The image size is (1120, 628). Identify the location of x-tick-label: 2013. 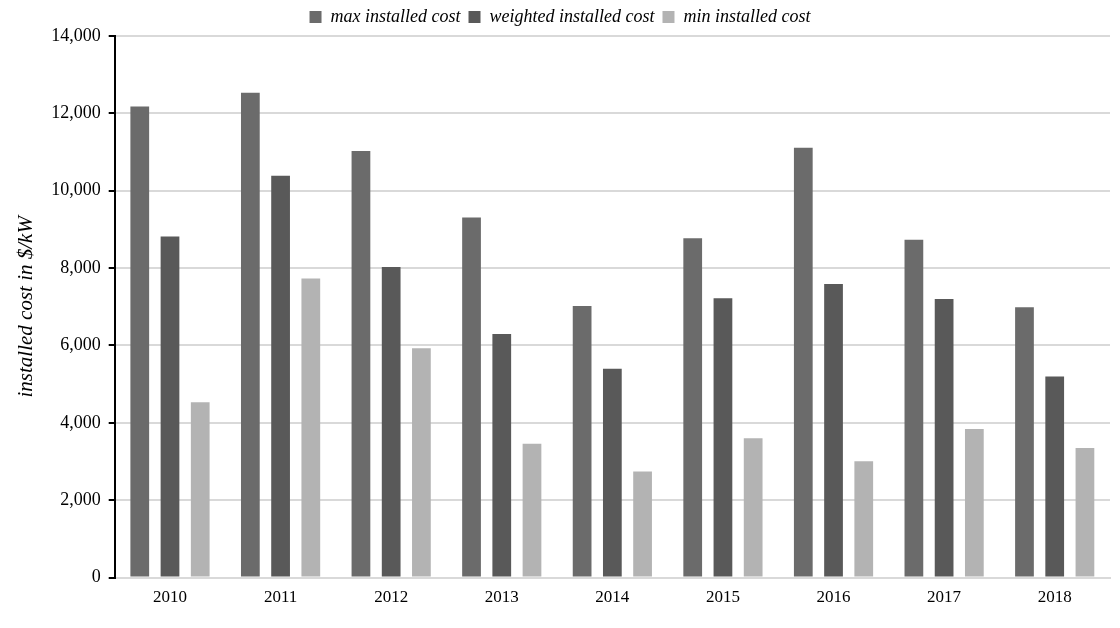
(501, 597).